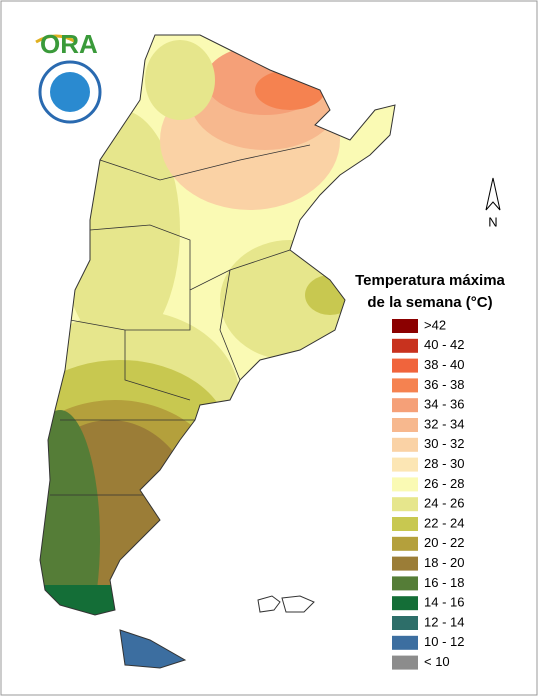  I want to click on legend-title: de la semana (°C), so click(429, 302).